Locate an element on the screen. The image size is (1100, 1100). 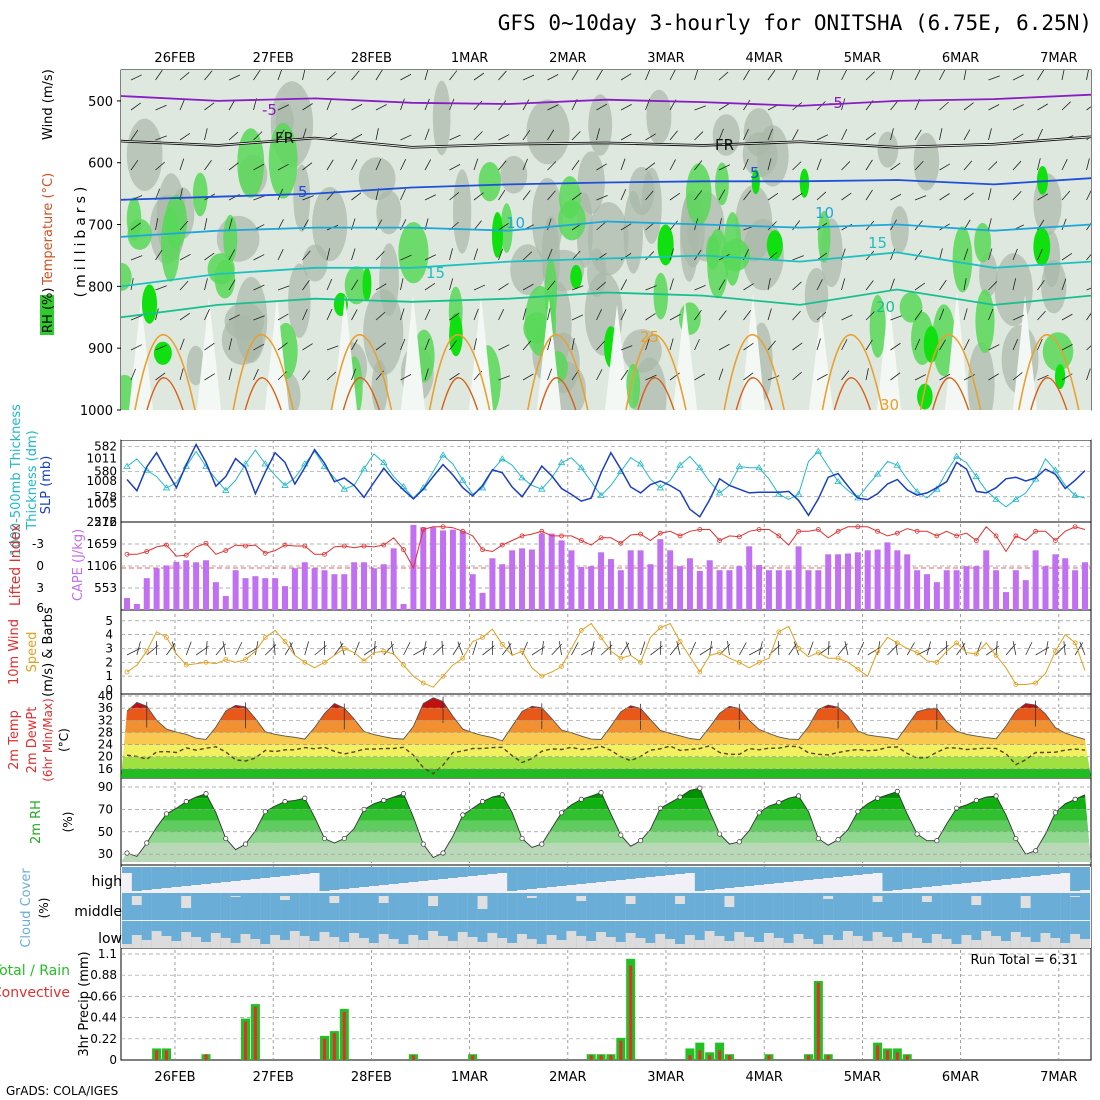
rh-label: RH (%) is located at coordinates (48, 310).